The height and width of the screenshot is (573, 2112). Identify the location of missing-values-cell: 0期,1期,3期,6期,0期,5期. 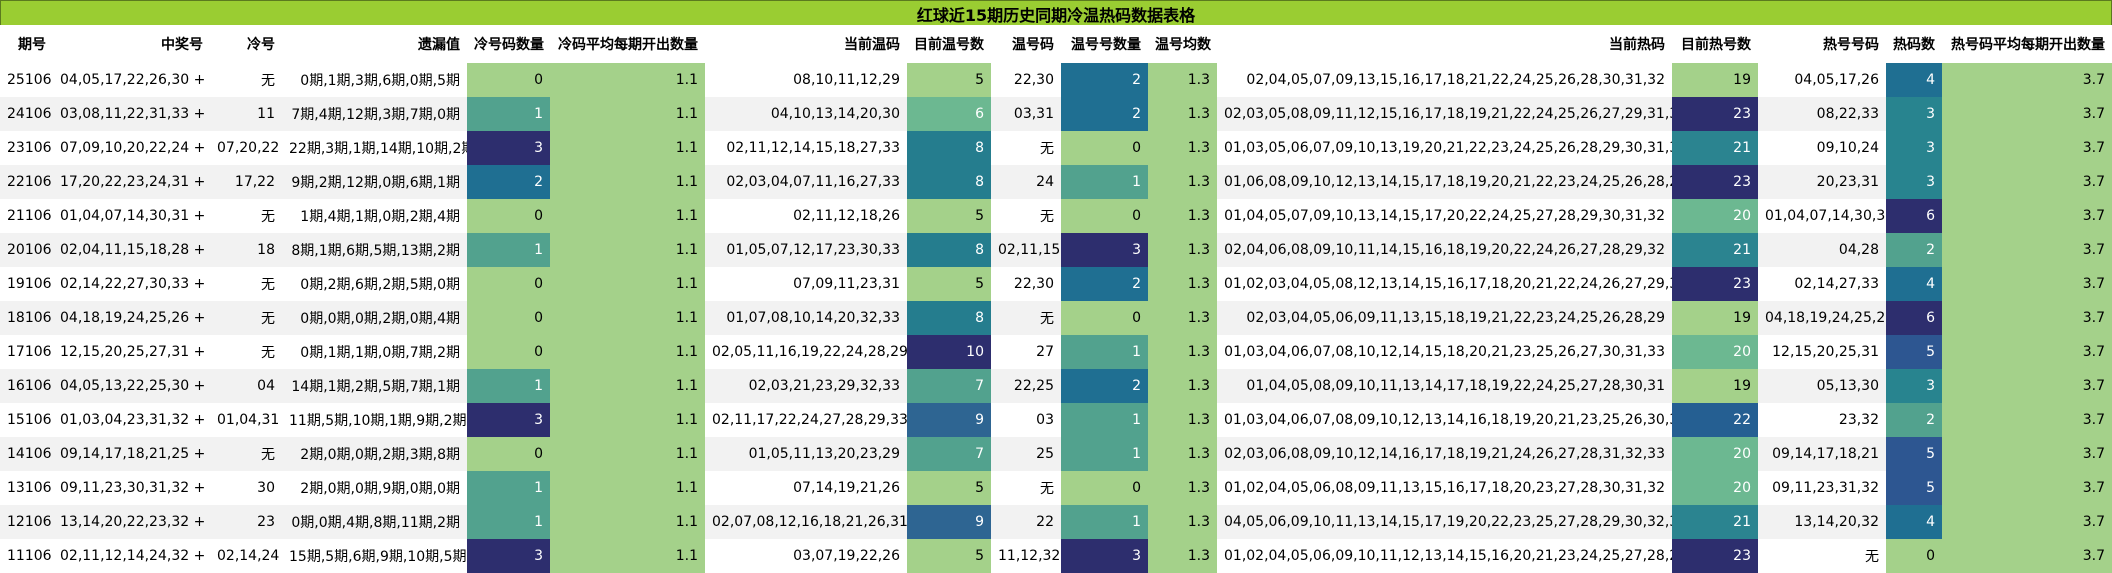
(374, 80).